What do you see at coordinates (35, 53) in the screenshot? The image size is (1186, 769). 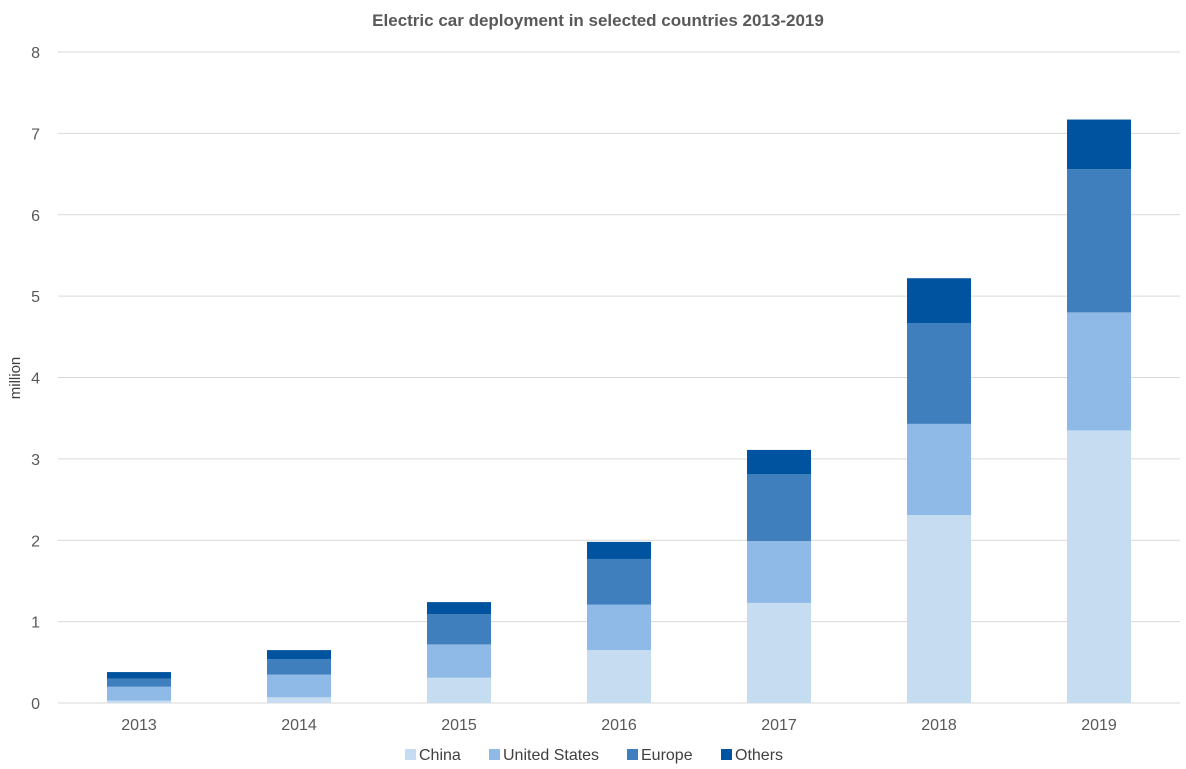 I see `y-tick-label: 8` at bounding box center [35, 53].